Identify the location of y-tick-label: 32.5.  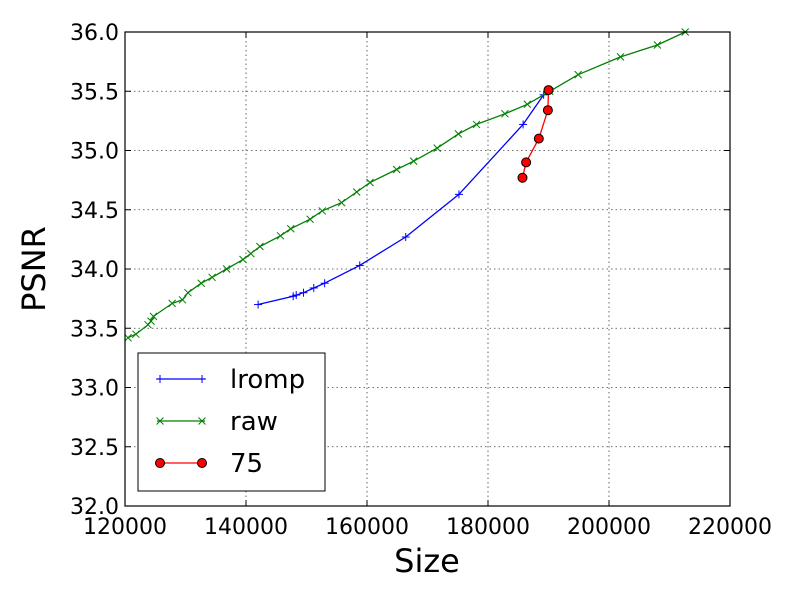
(94, 448).